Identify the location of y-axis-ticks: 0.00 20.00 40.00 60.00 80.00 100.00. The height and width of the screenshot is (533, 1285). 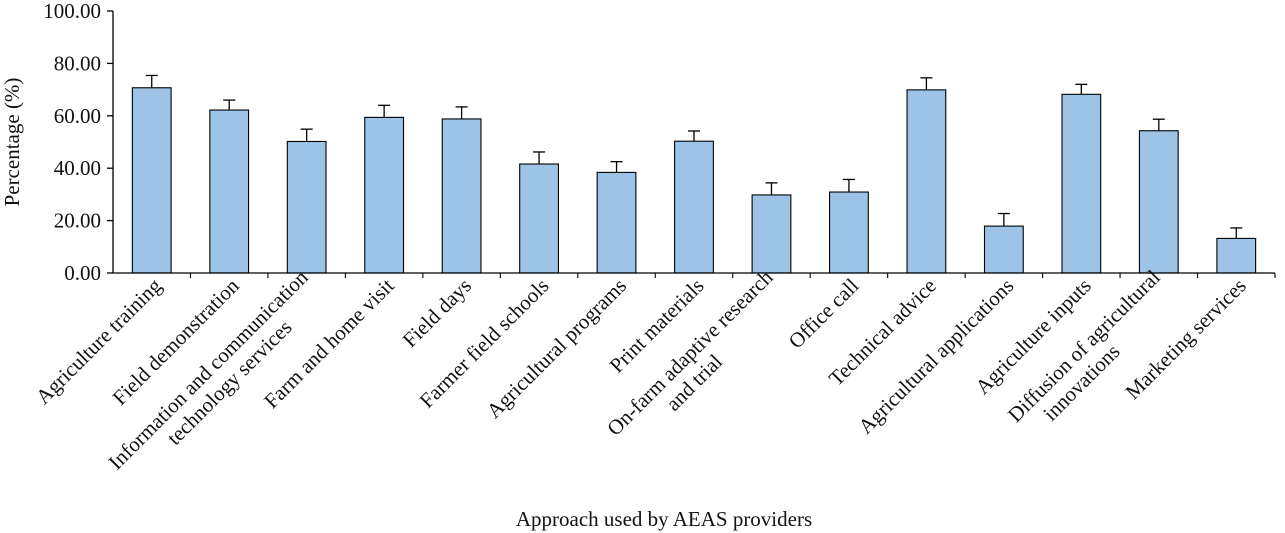
(78, 142).